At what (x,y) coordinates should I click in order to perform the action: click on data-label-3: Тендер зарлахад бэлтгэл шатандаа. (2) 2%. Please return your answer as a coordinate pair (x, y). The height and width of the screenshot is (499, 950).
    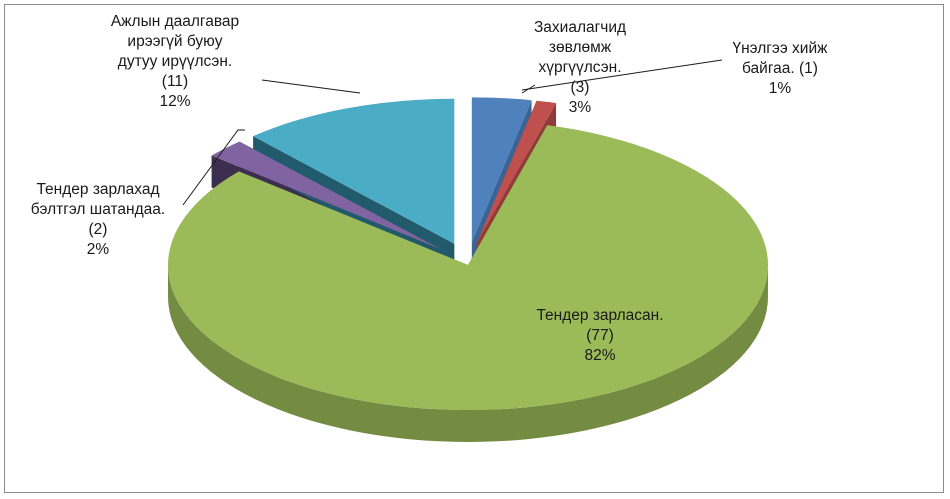
    Looking at the image, I should click on (98, 219).